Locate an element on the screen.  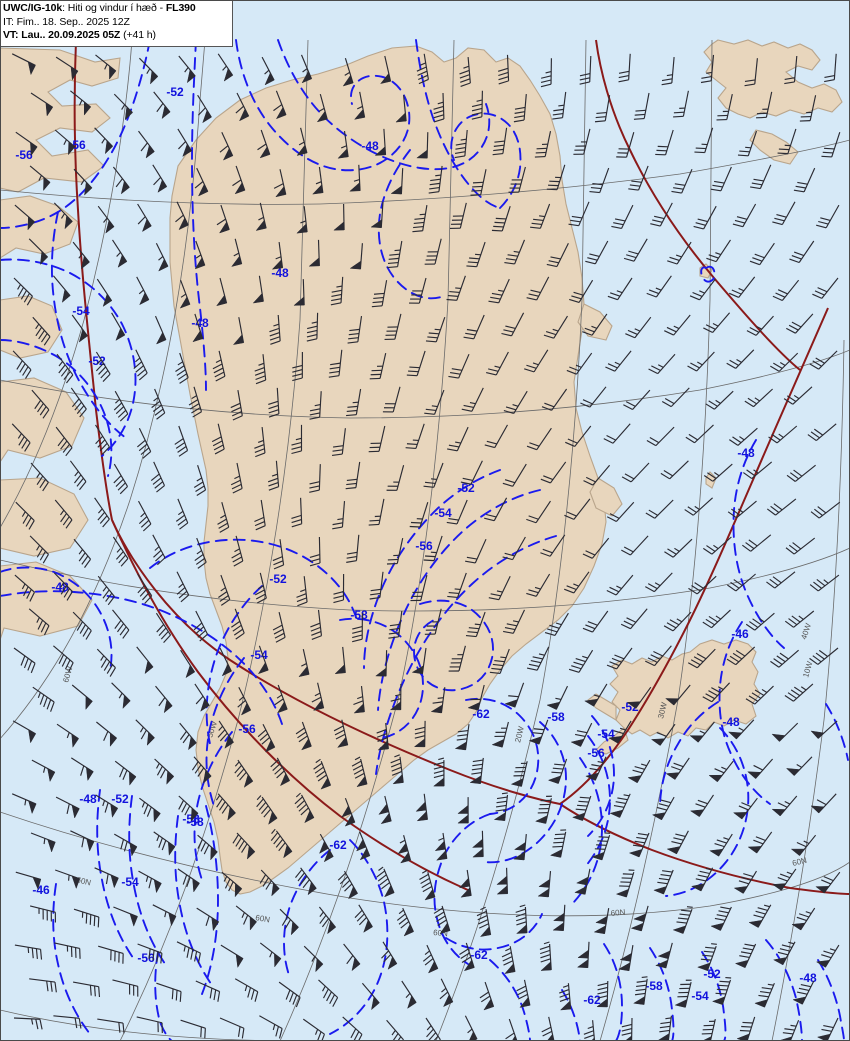
meridian-10w is located at coordinates (808, 690).